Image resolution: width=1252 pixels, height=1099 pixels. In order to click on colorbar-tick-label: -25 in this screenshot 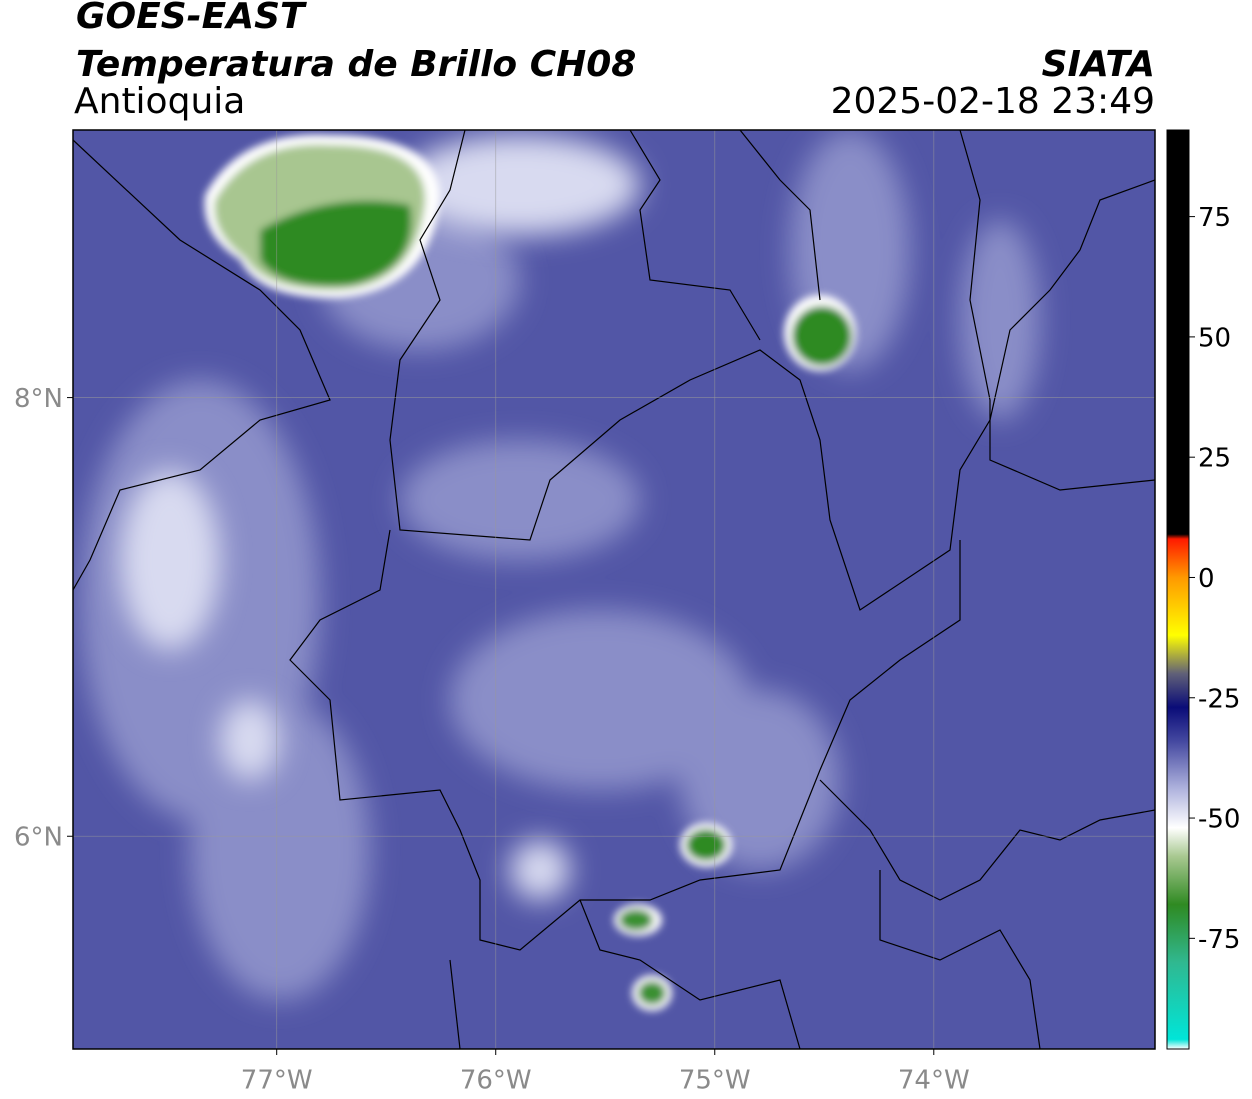, I will do `click(1219, 699)`.